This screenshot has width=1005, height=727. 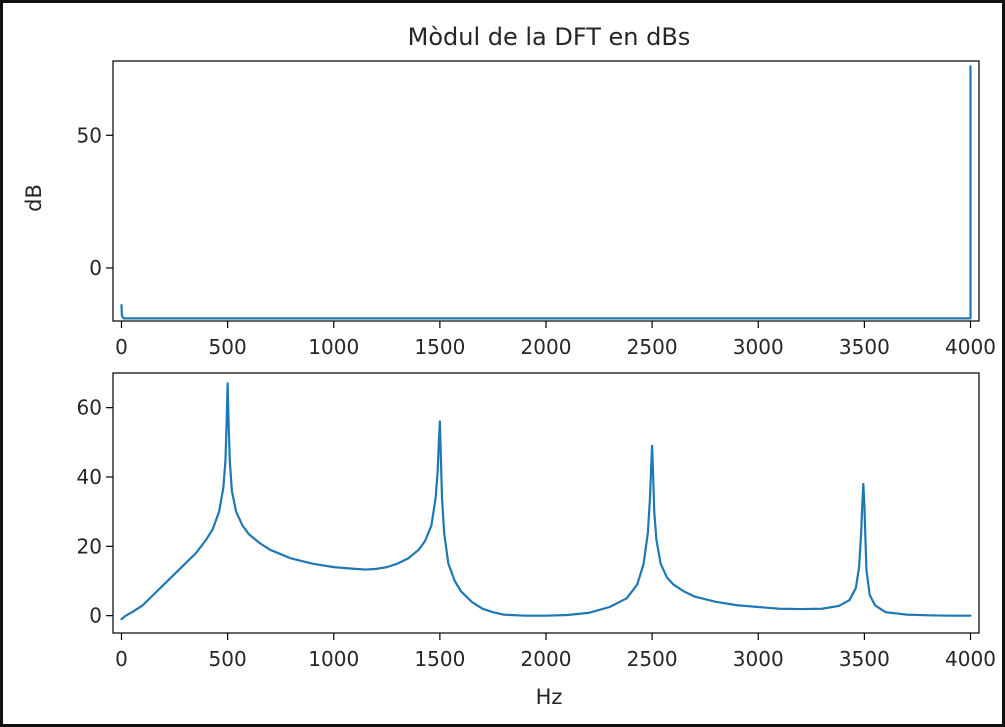 What do you see at coordinates (95, 616) in the screenshot?
I see `y-tick-label-1-0: 0` at bounding box center [95, 616].